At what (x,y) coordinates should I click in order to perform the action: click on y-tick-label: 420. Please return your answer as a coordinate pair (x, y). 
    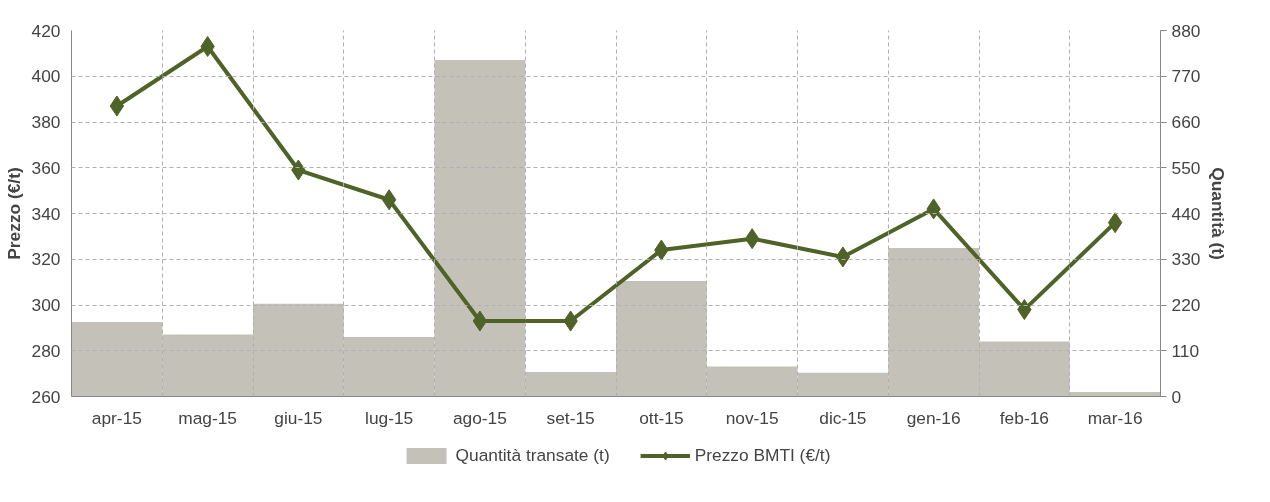
    Looking at the image, I should click on (46, 30).